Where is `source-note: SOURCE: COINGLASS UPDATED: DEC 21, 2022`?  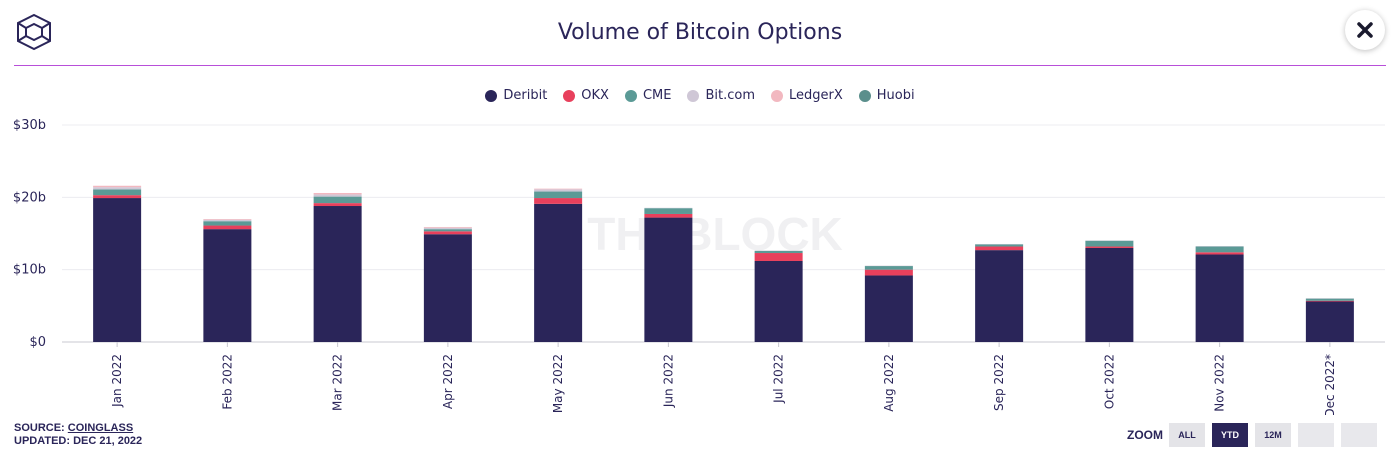
source-note: SOURCE: COINGLASS UPDATED: DEC 21, 2022 is located at coordinates (78, 435).